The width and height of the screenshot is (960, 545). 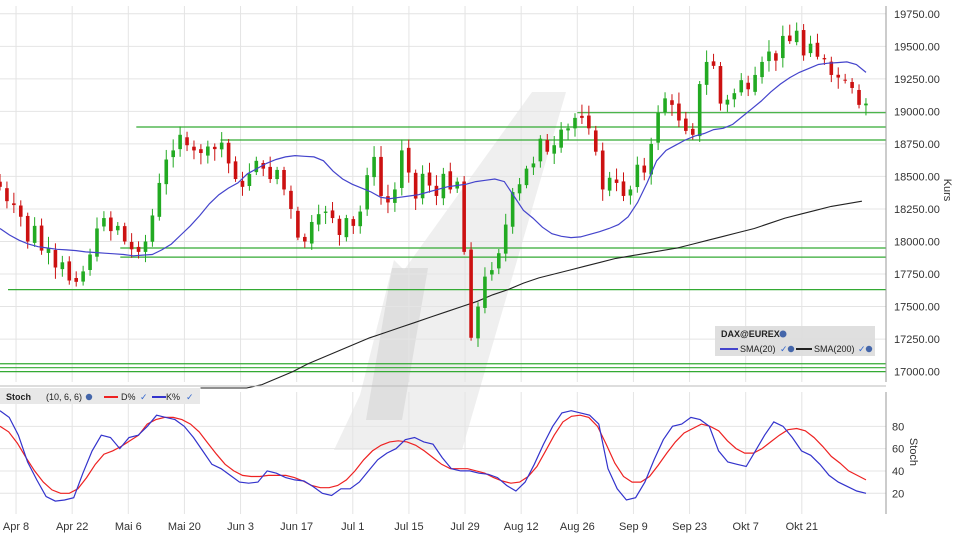 I want to click on price-y-tick-label: 18500.00, so click(x=917, y=177).